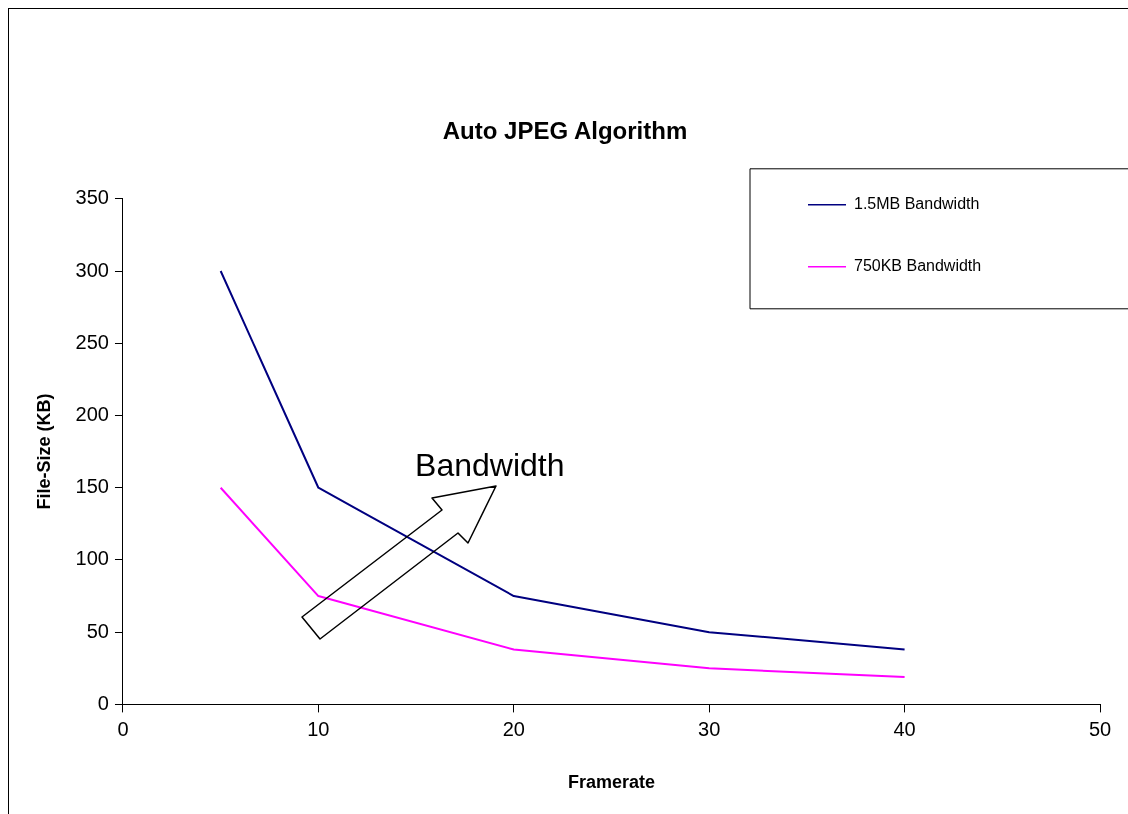  Describe the element at coordinates (917, 204) in the screenshot. I see `legend-label: 1.5MB Bandwidth` at that location.